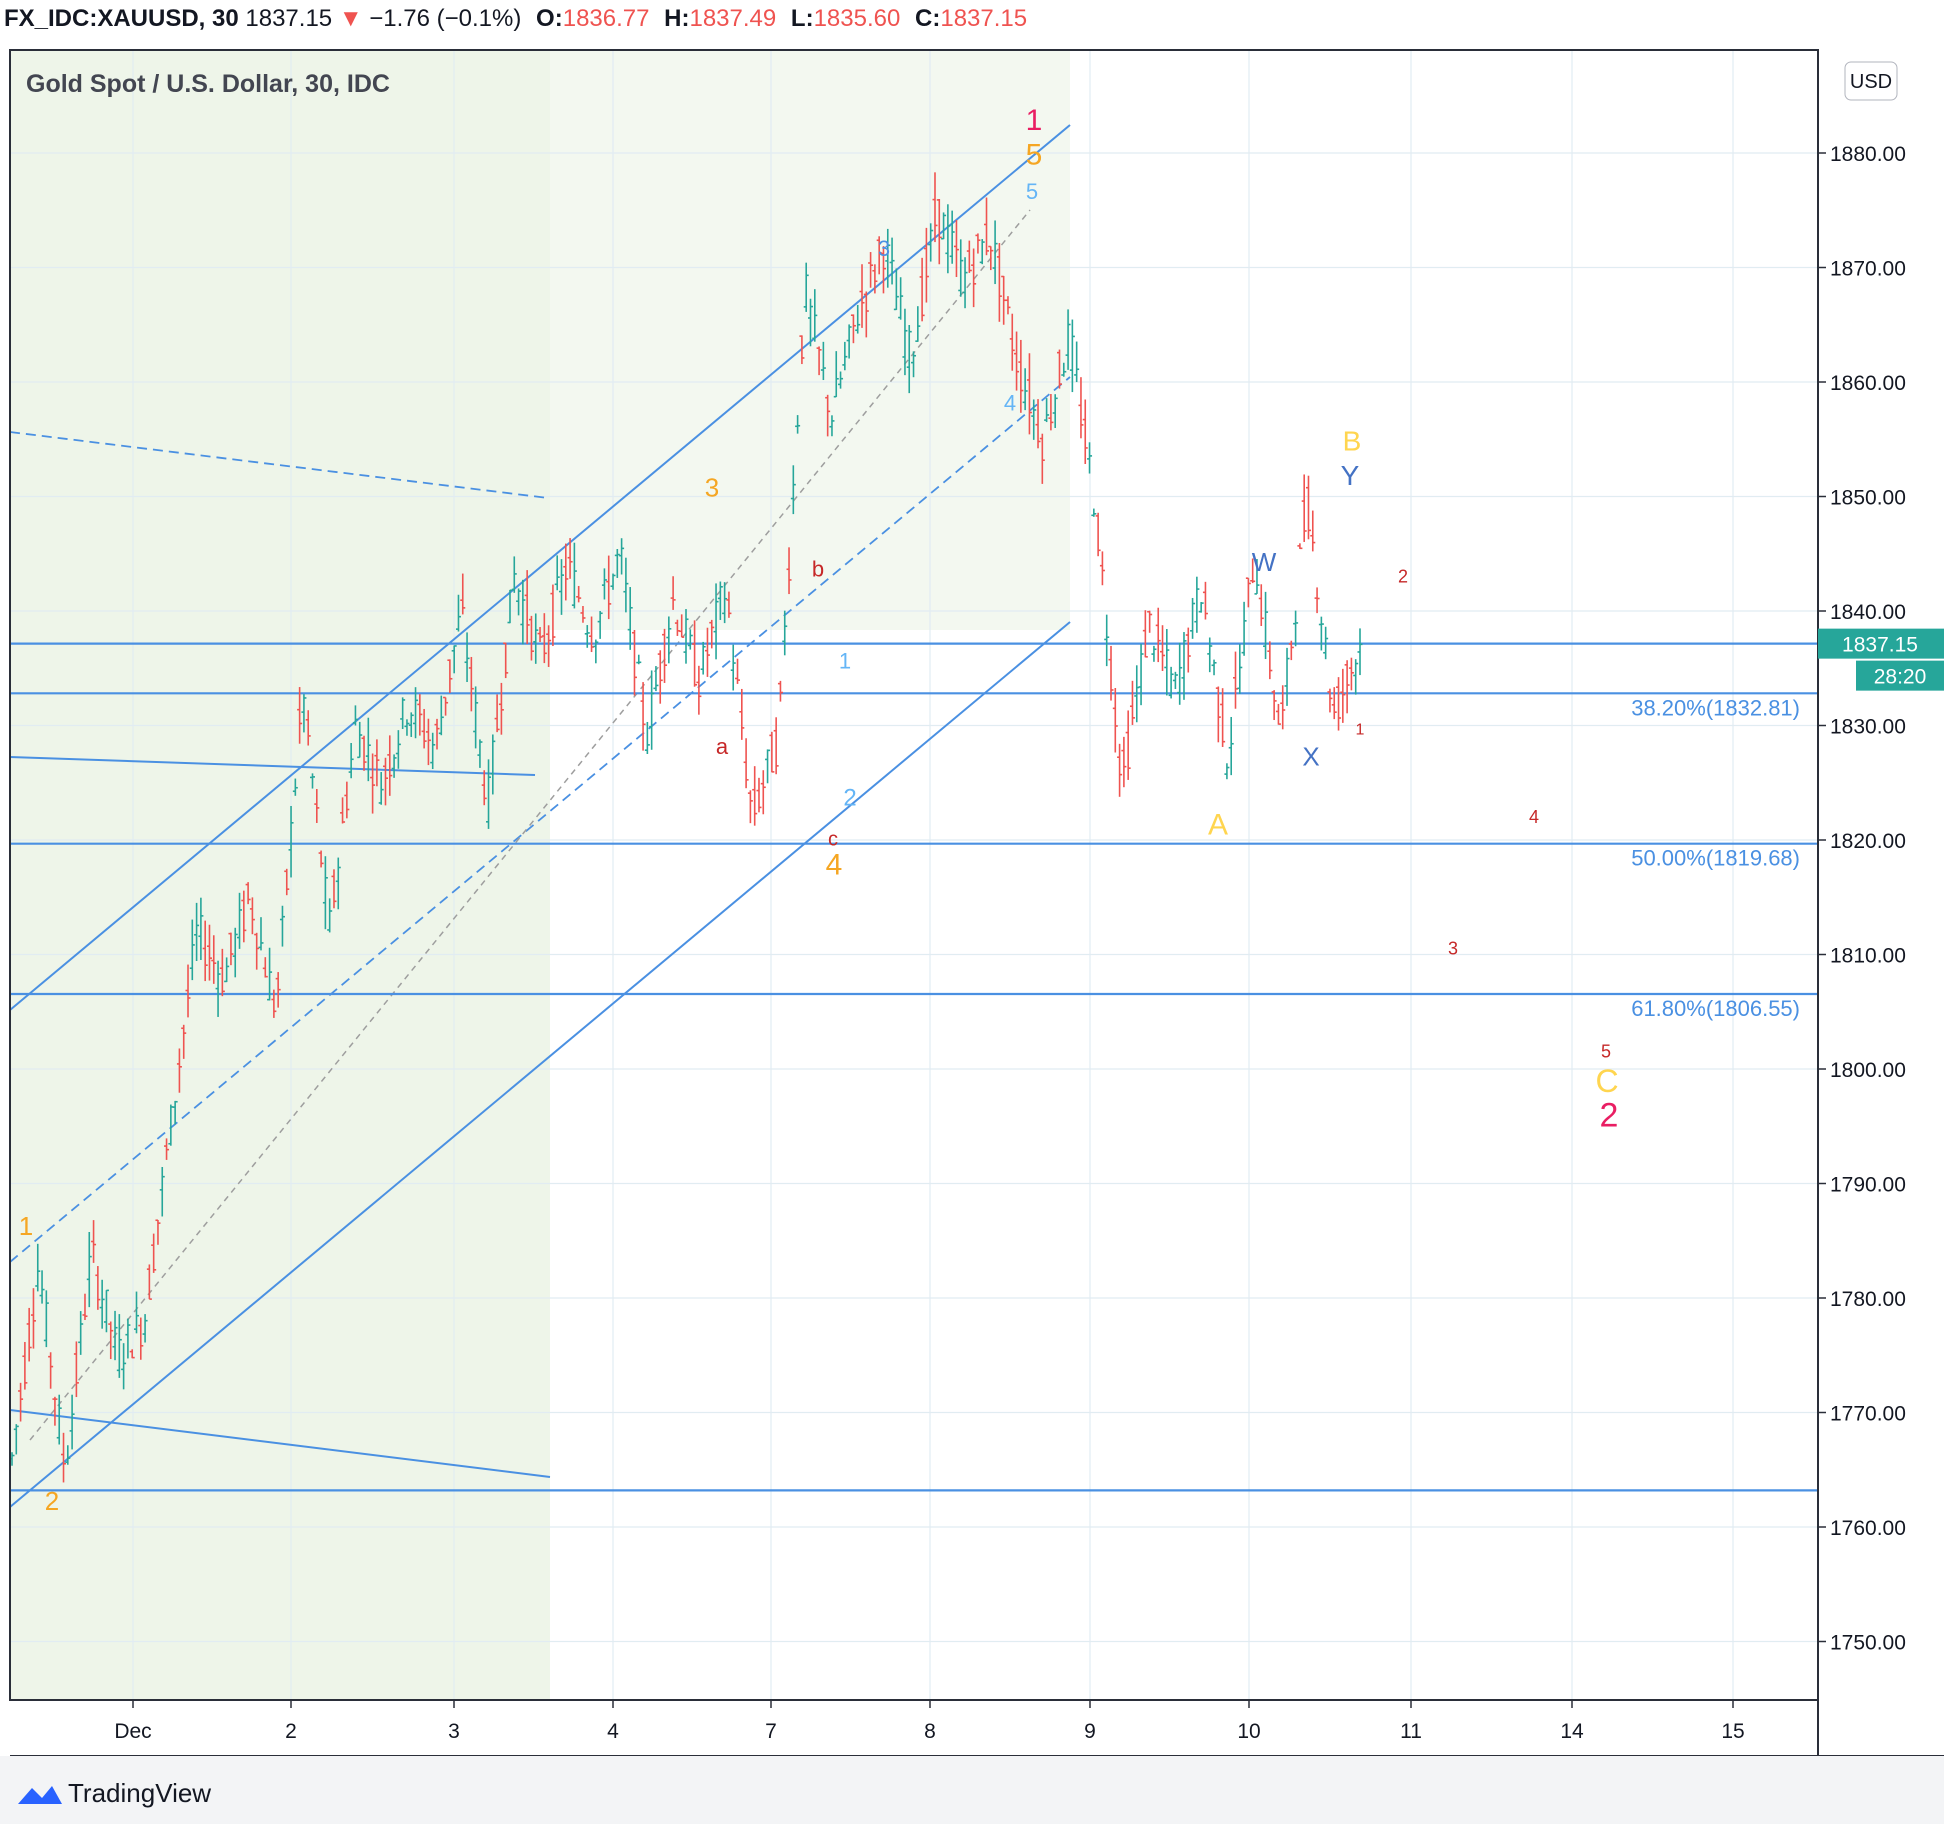  I want to click on down-arrow-icon: ▼, so click(350, 18).